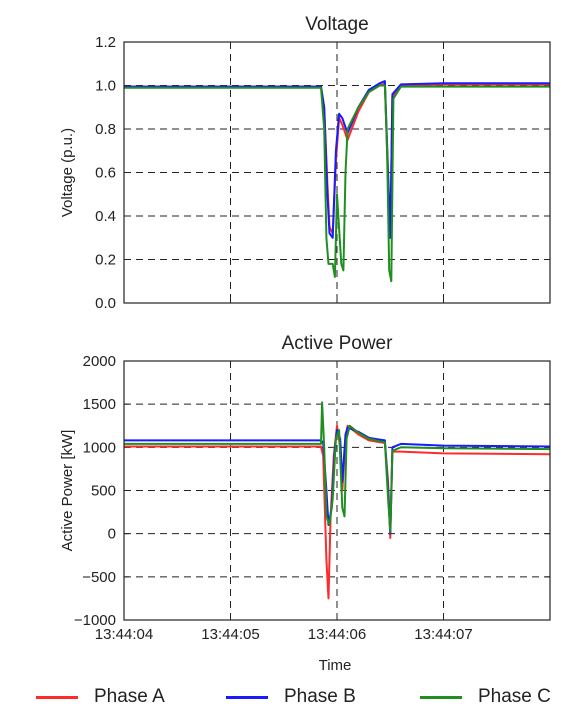 The image size is (580, 711). What do you see at coordinates (105, 260) in the screenshot?
I see `voltage-ytick-label: 0.2` at bounding box center [105, 260].